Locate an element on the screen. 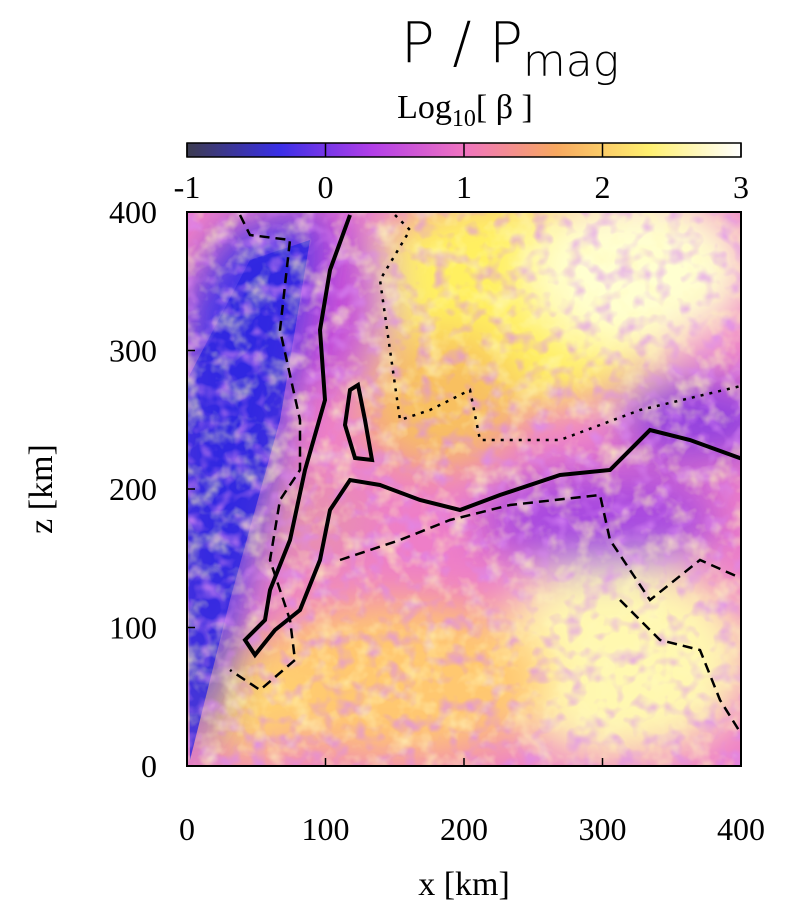 The height and width of the screenshot is (912, 792). x-tick-label: 0 is located at coordinates (187, 829).